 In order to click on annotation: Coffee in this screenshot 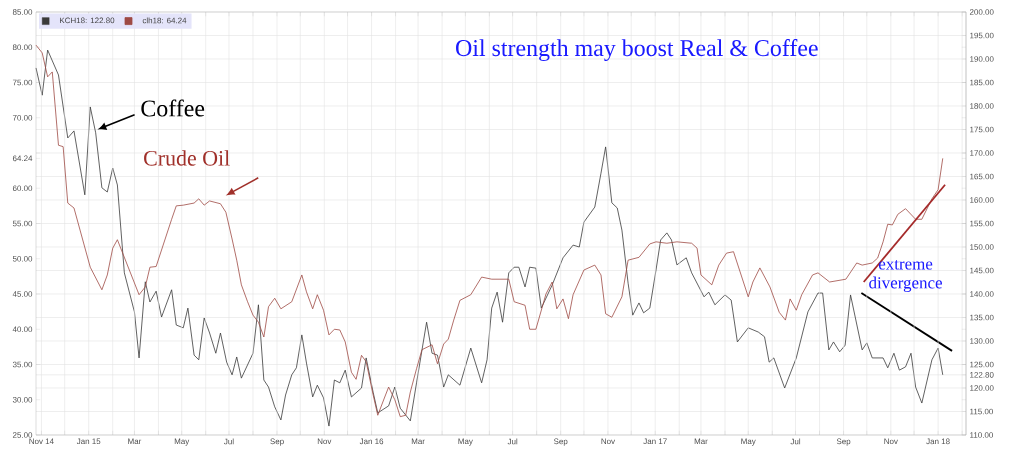, I will do `click(173, 108)`.